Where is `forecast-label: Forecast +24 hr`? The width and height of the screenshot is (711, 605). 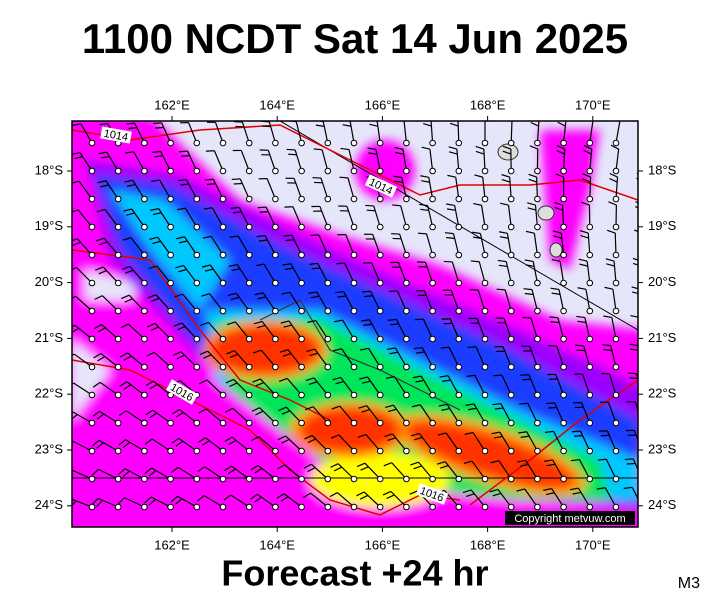 forecast-label: Forecast +24 hr is located at coordinates (354, 573).